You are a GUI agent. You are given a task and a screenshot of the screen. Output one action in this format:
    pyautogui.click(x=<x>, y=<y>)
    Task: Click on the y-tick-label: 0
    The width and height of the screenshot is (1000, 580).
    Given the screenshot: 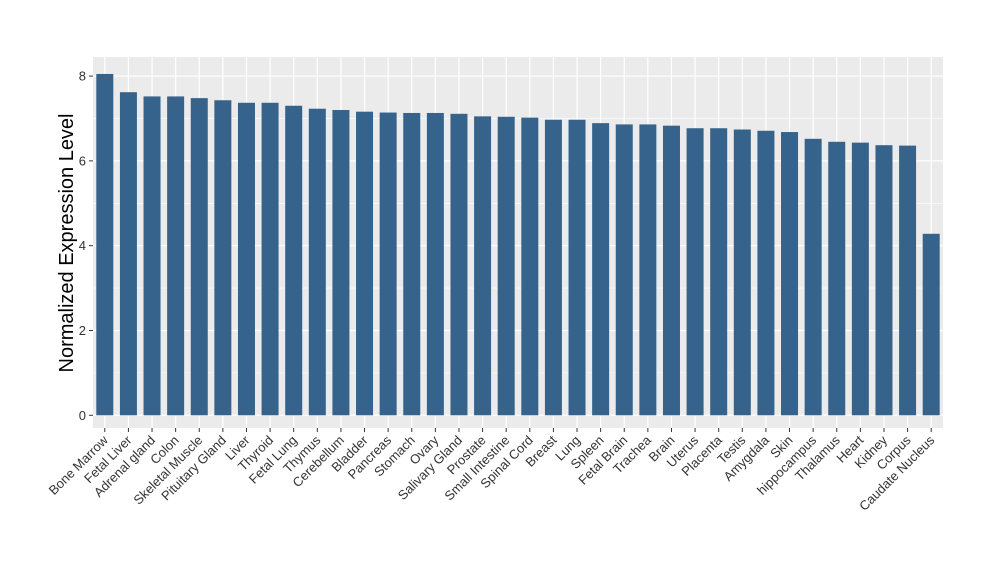 What is the action you would take?
    pyautogui.click(x=82, y=415)
    